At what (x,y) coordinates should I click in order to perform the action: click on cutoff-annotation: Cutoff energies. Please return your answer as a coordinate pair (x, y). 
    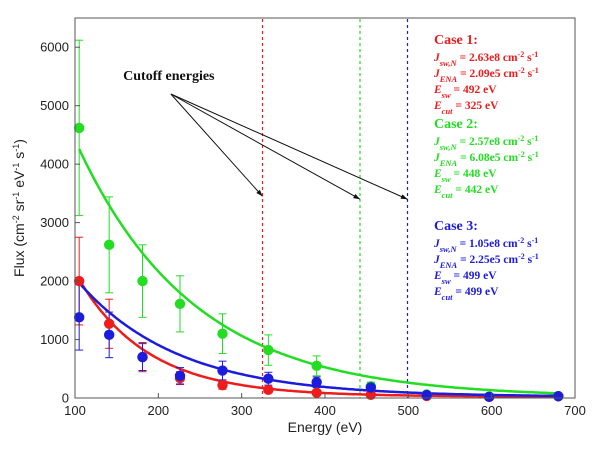
    Looking at the image, I should click on (265, 134).